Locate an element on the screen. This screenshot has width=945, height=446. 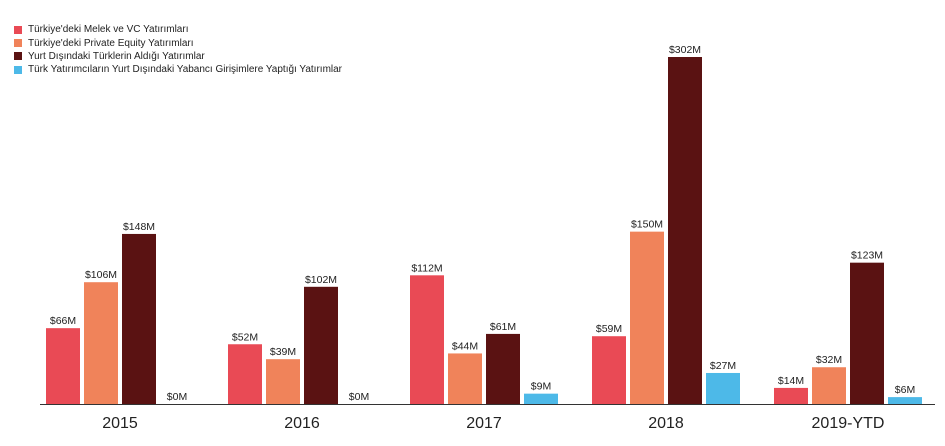
x-tick-label-2015: 2015 is located at coordinates (120, 423).